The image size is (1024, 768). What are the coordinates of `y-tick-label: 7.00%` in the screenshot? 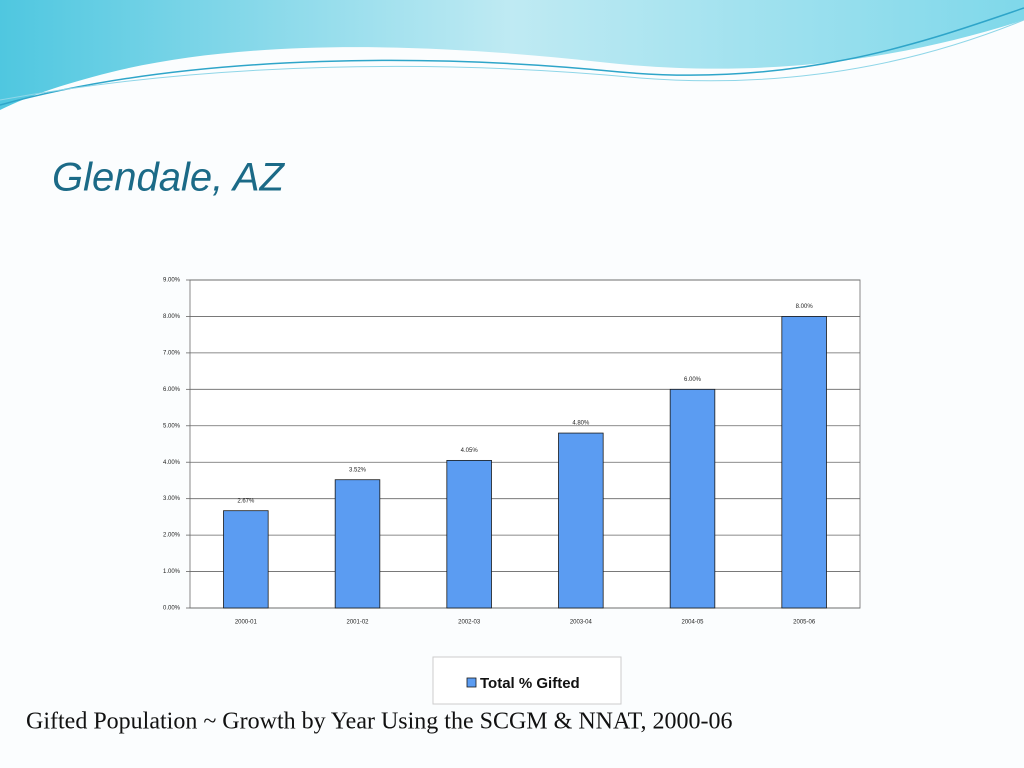 It's located at (172, 353).